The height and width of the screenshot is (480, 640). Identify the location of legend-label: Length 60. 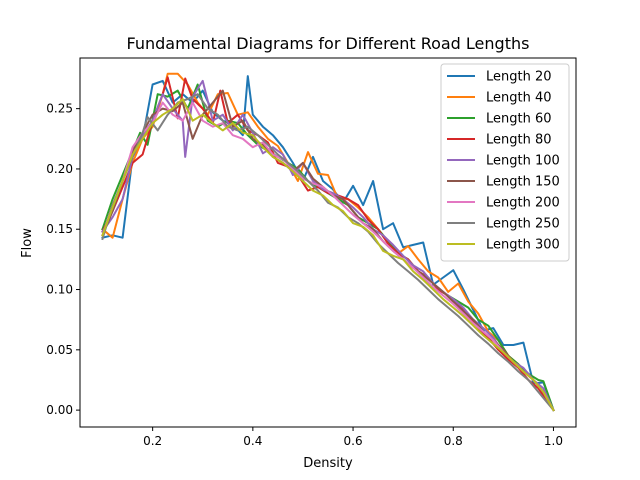
(519, 119).